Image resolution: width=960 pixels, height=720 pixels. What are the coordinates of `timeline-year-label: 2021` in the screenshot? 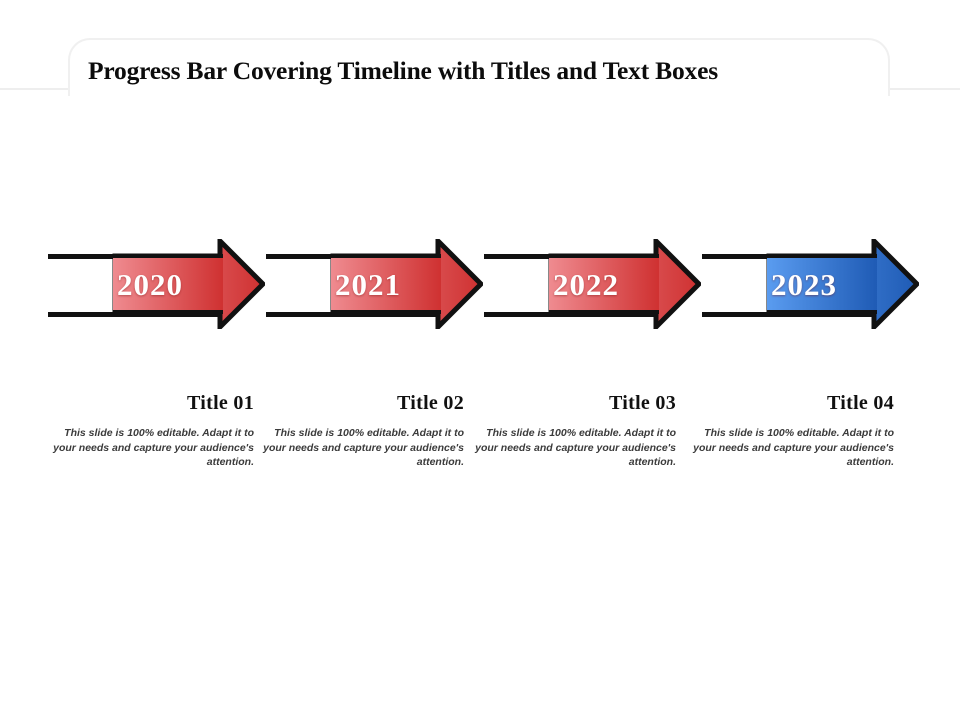 It's located at (368, 284).